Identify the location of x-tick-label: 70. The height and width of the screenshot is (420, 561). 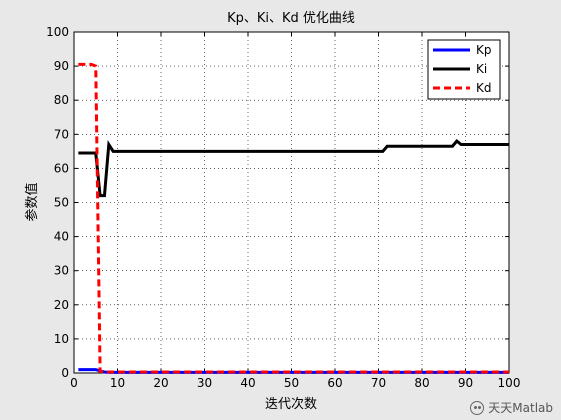
(378, 383).